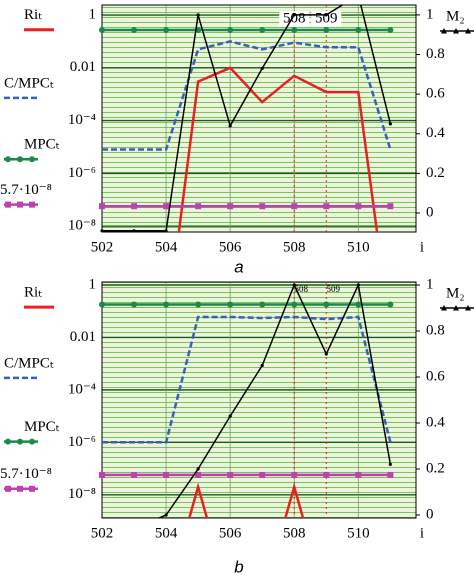 The height and width of the screenshot is (582, 474). What do you see at coordinates (238, 266) in the screenshot?
I see `caption: a` at bounding box center [238, 266].